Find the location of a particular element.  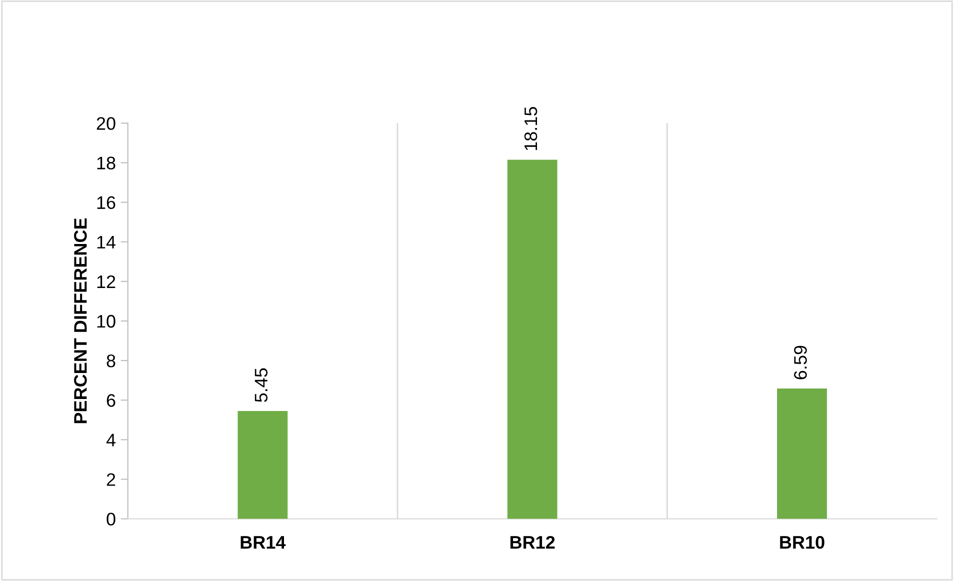

y-tick-label: 0 is located at coordinates (111, 519).